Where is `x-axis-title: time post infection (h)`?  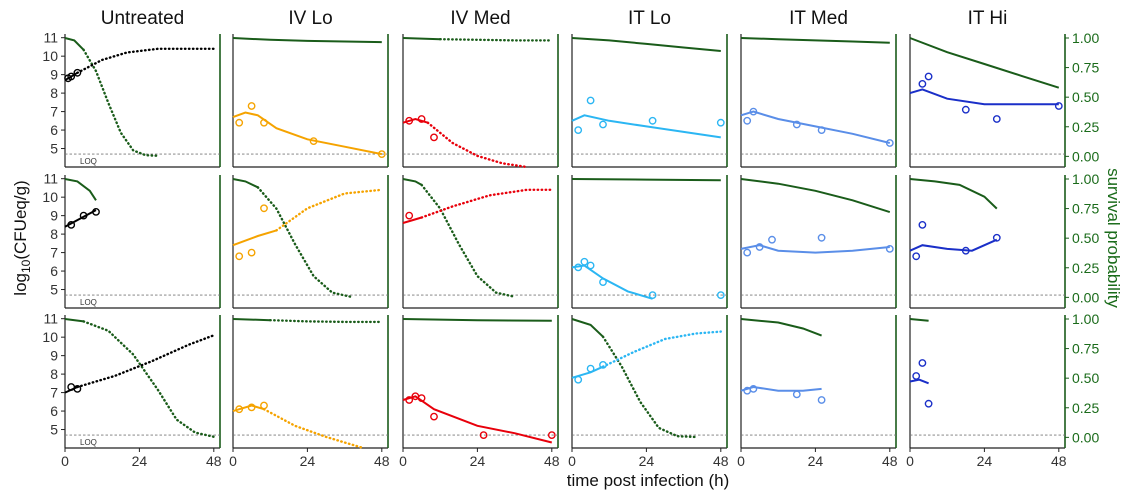 x-axis-title: time post infection (h) is located at coordinates (648, 480).